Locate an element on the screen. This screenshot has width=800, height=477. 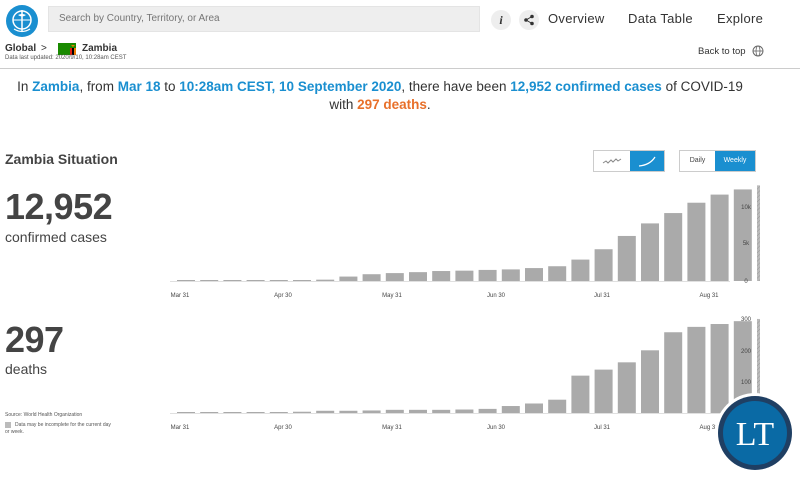
cases-count: 12,952 is located at coordinates (59, 206).